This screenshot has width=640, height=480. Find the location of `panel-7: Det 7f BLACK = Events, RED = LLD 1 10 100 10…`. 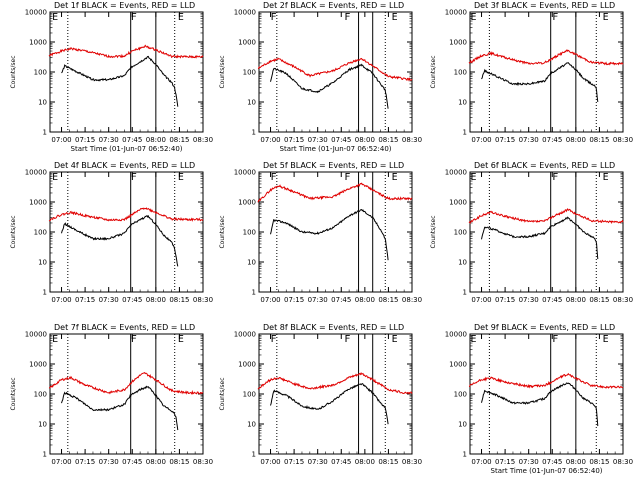

panel-7: Det 7f BLACK = Events, RED = LLD 1 10 100 10… is located at coordinates (111, 394).